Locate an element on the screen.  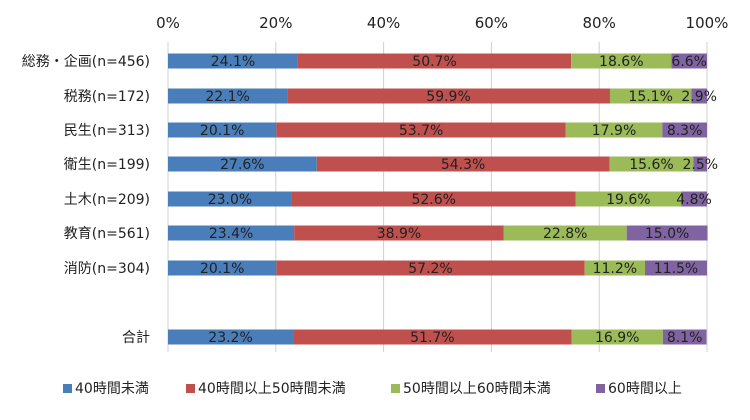
category-label: 教育(n=561) is located at coordinates (107, 234).